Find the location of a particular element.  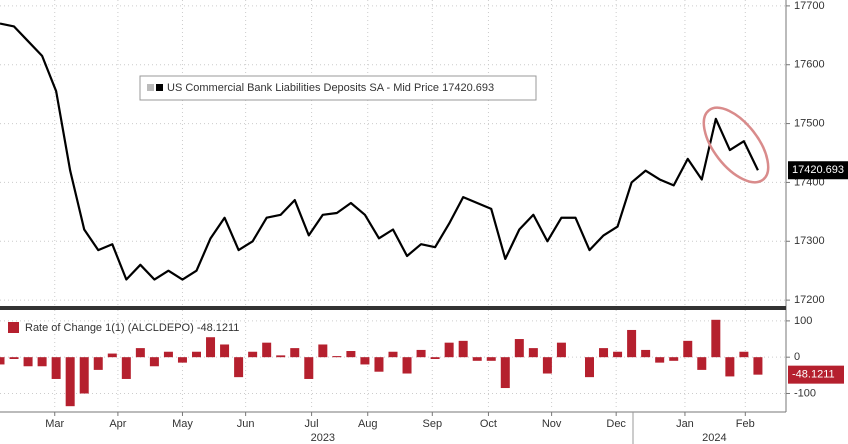

y-tick-label: 17600 is located at coordinates (809, 65).